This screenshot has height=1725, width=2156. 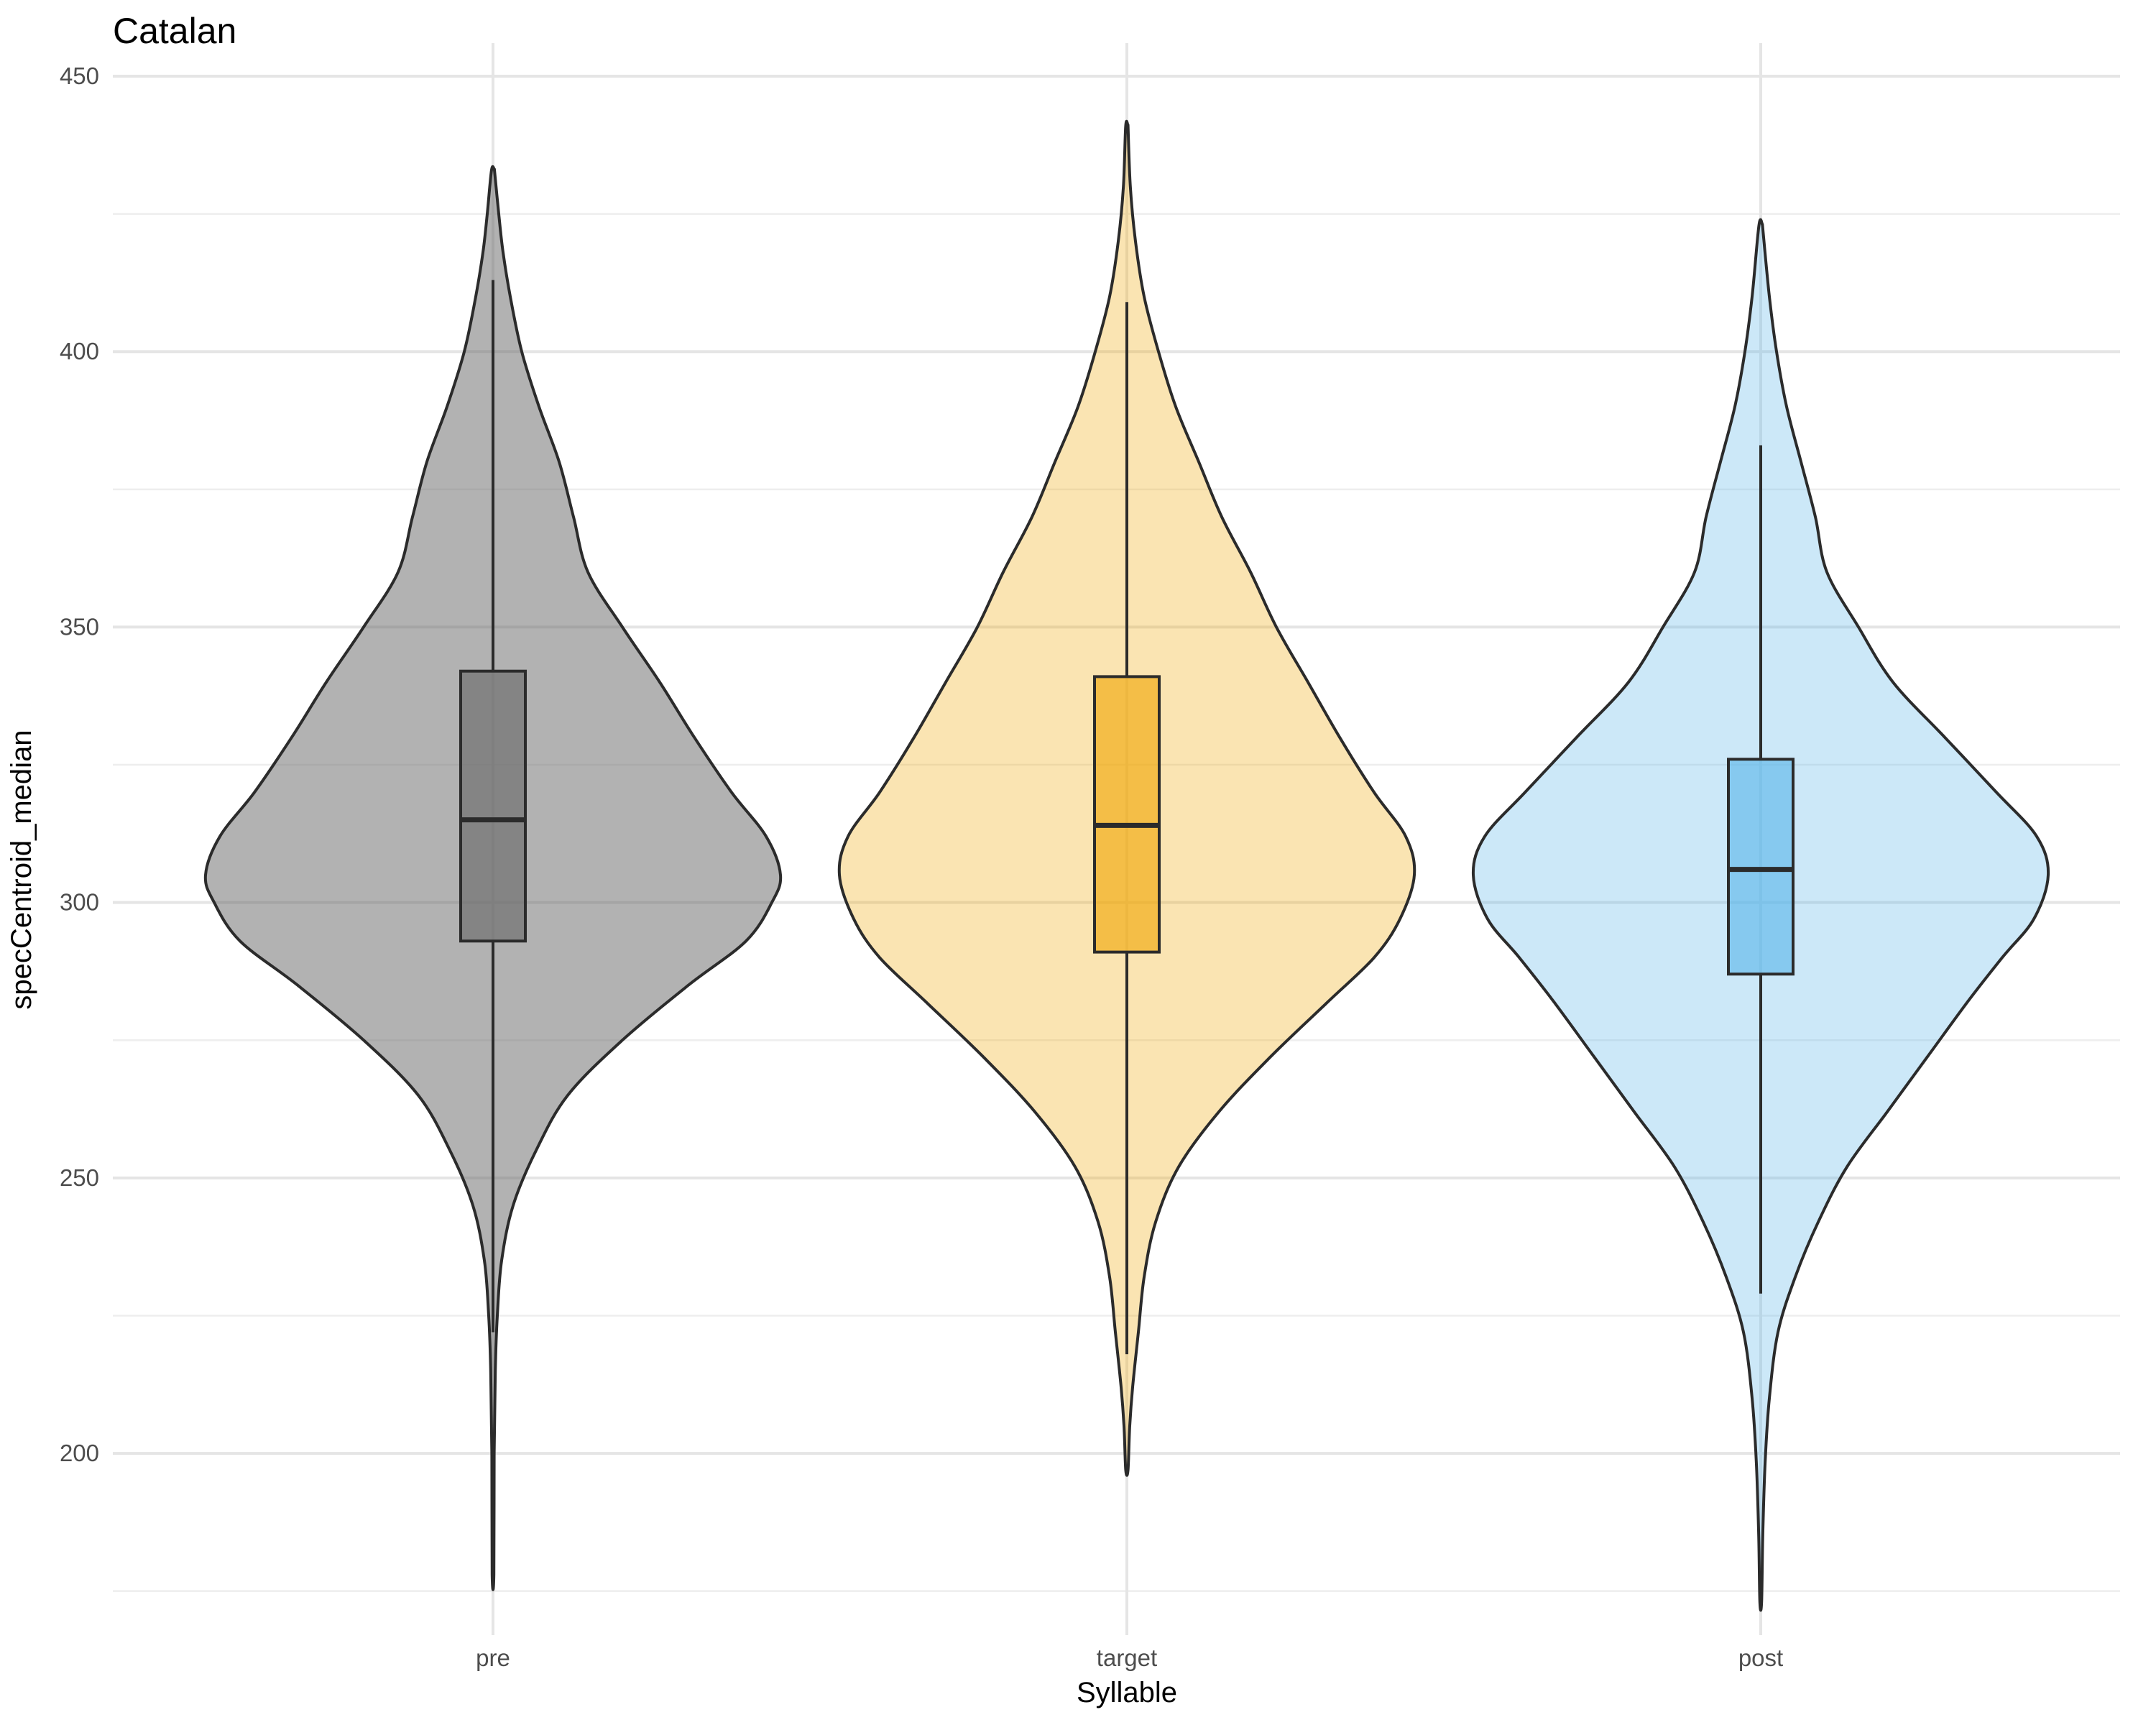 I want to click on x-tick-label: pre, so click(x=493, y=1657).